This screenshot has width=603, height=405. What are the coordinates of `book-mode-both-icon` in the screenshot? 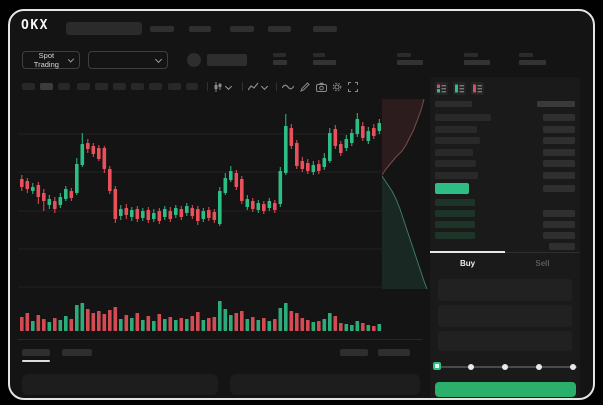 It's located at (441, 88).